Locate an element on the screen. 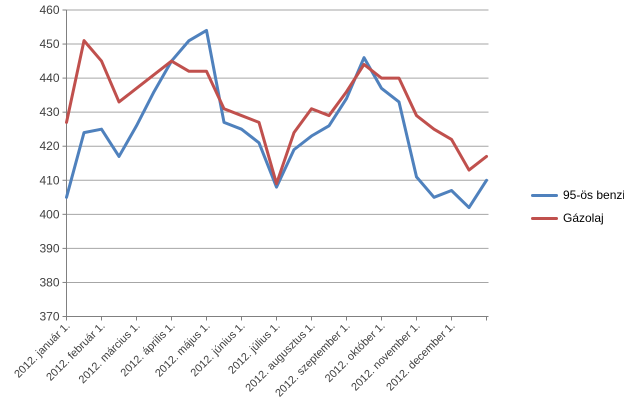 The height and width of the screenshot is (416, 624). x-tick-label: 2012. december 1. is located at coordinates (420, 356).